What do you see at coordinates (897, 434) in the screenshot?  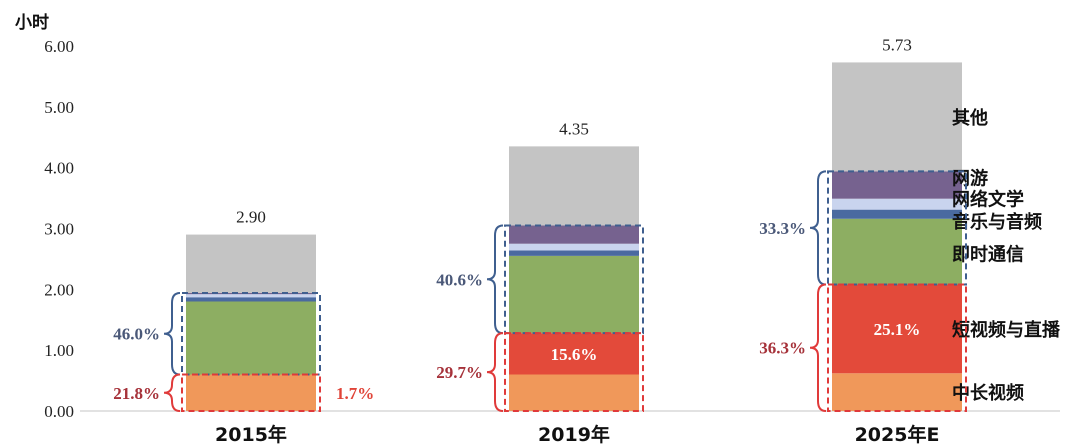 I see `x-category-label: 2025年E` at bounding box center [897, 434].